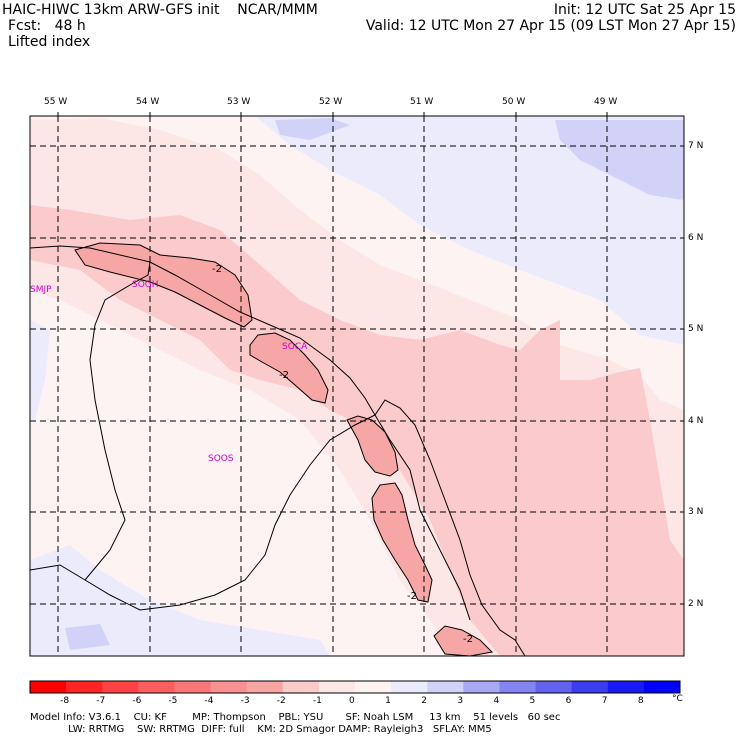 Image resolution: width=740 pixels, height=740 pixels. I want to click on li-minus3-fill-core4, so click(402, 542).